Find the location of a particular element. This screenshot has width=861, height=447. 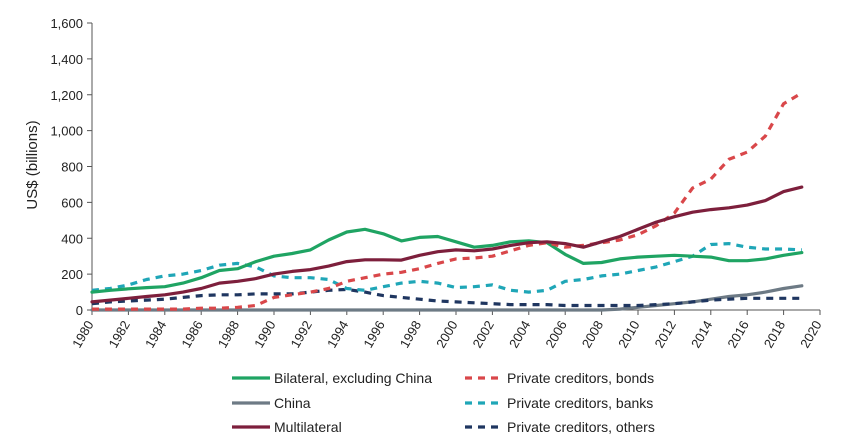

y-tick-label: 0 is located at coordinates (79, 310).